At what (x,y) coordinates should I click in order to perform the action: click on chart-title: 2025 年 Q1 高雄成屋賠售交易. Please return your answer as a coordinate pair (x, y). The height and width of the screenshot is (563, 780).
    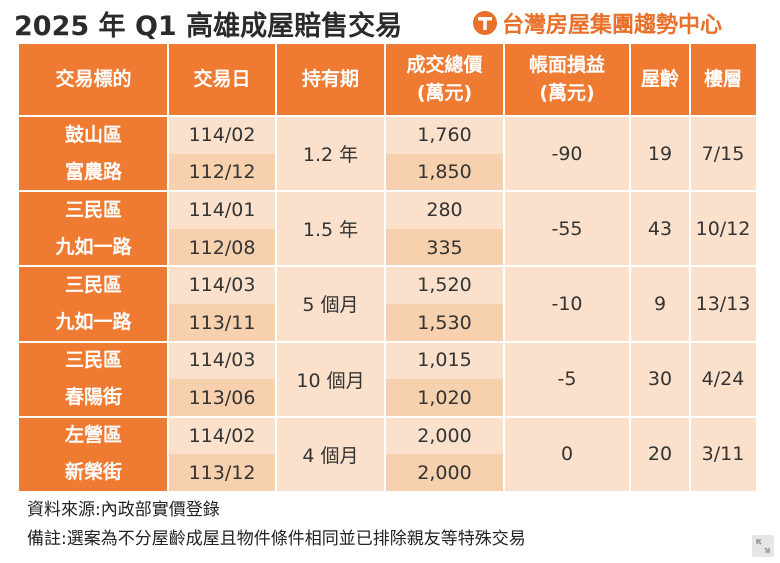
    Looking at the image, I should click on (208, 26).